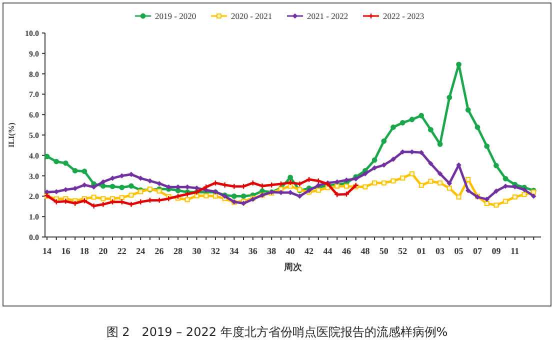 This screenshot has height=352, width=554. I want to click on legend-label: 2021 - 2022, so click(327, 16).